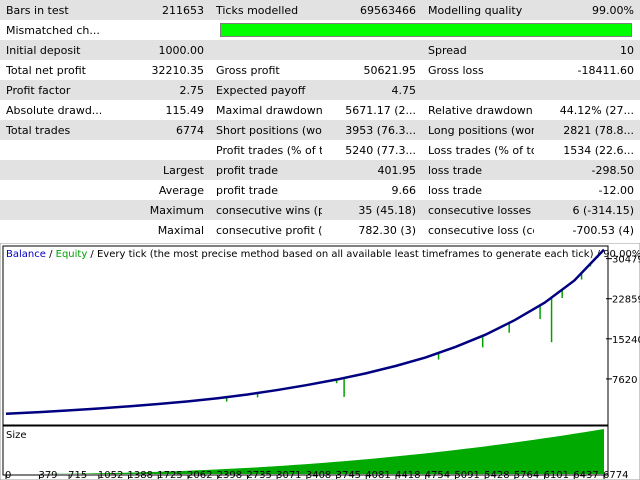  What do you see at coordinates (77, 475) in the screenshot?
I see `x-tick-label-2: 715` at bounding box center [77, 475].